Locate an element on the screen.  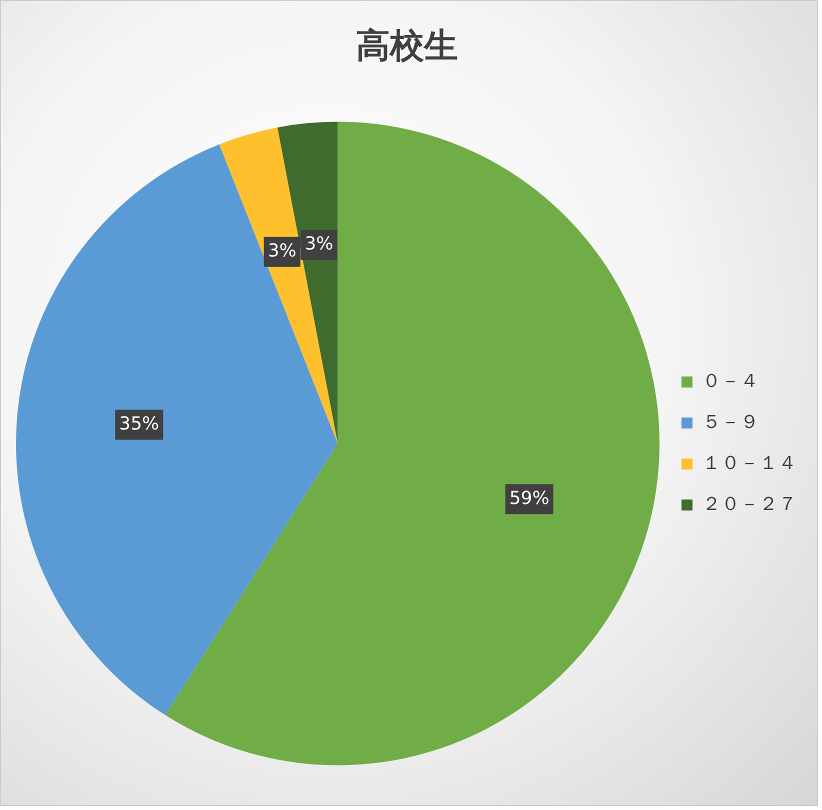
legend-label: ５－９ is located at coordinates (730, 421).